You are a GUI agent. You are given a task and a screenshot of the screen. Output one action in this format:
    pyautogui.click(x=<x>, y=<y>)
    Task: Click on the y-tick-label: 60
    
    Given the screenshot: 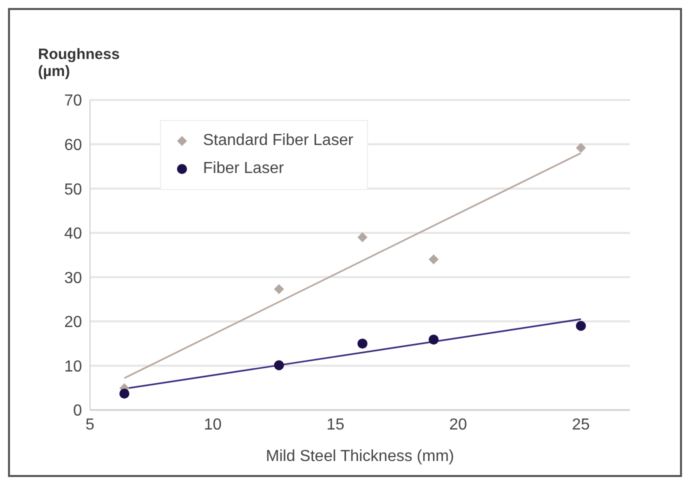 What is the action you would take?
    pyautogui.click(x=73, y=145)
    